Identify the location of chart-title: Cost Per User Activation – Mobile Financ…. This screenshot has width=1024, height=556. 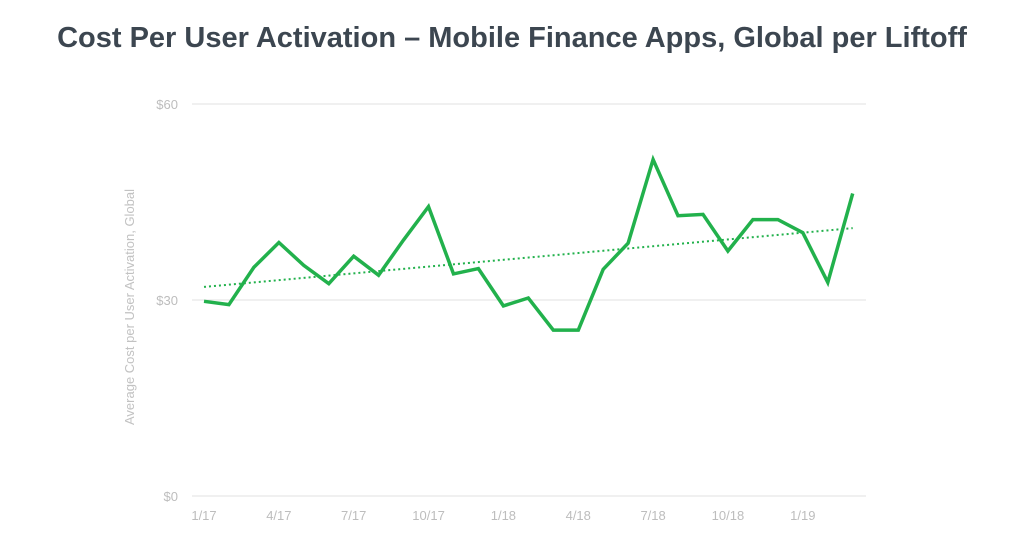
(512, 38).